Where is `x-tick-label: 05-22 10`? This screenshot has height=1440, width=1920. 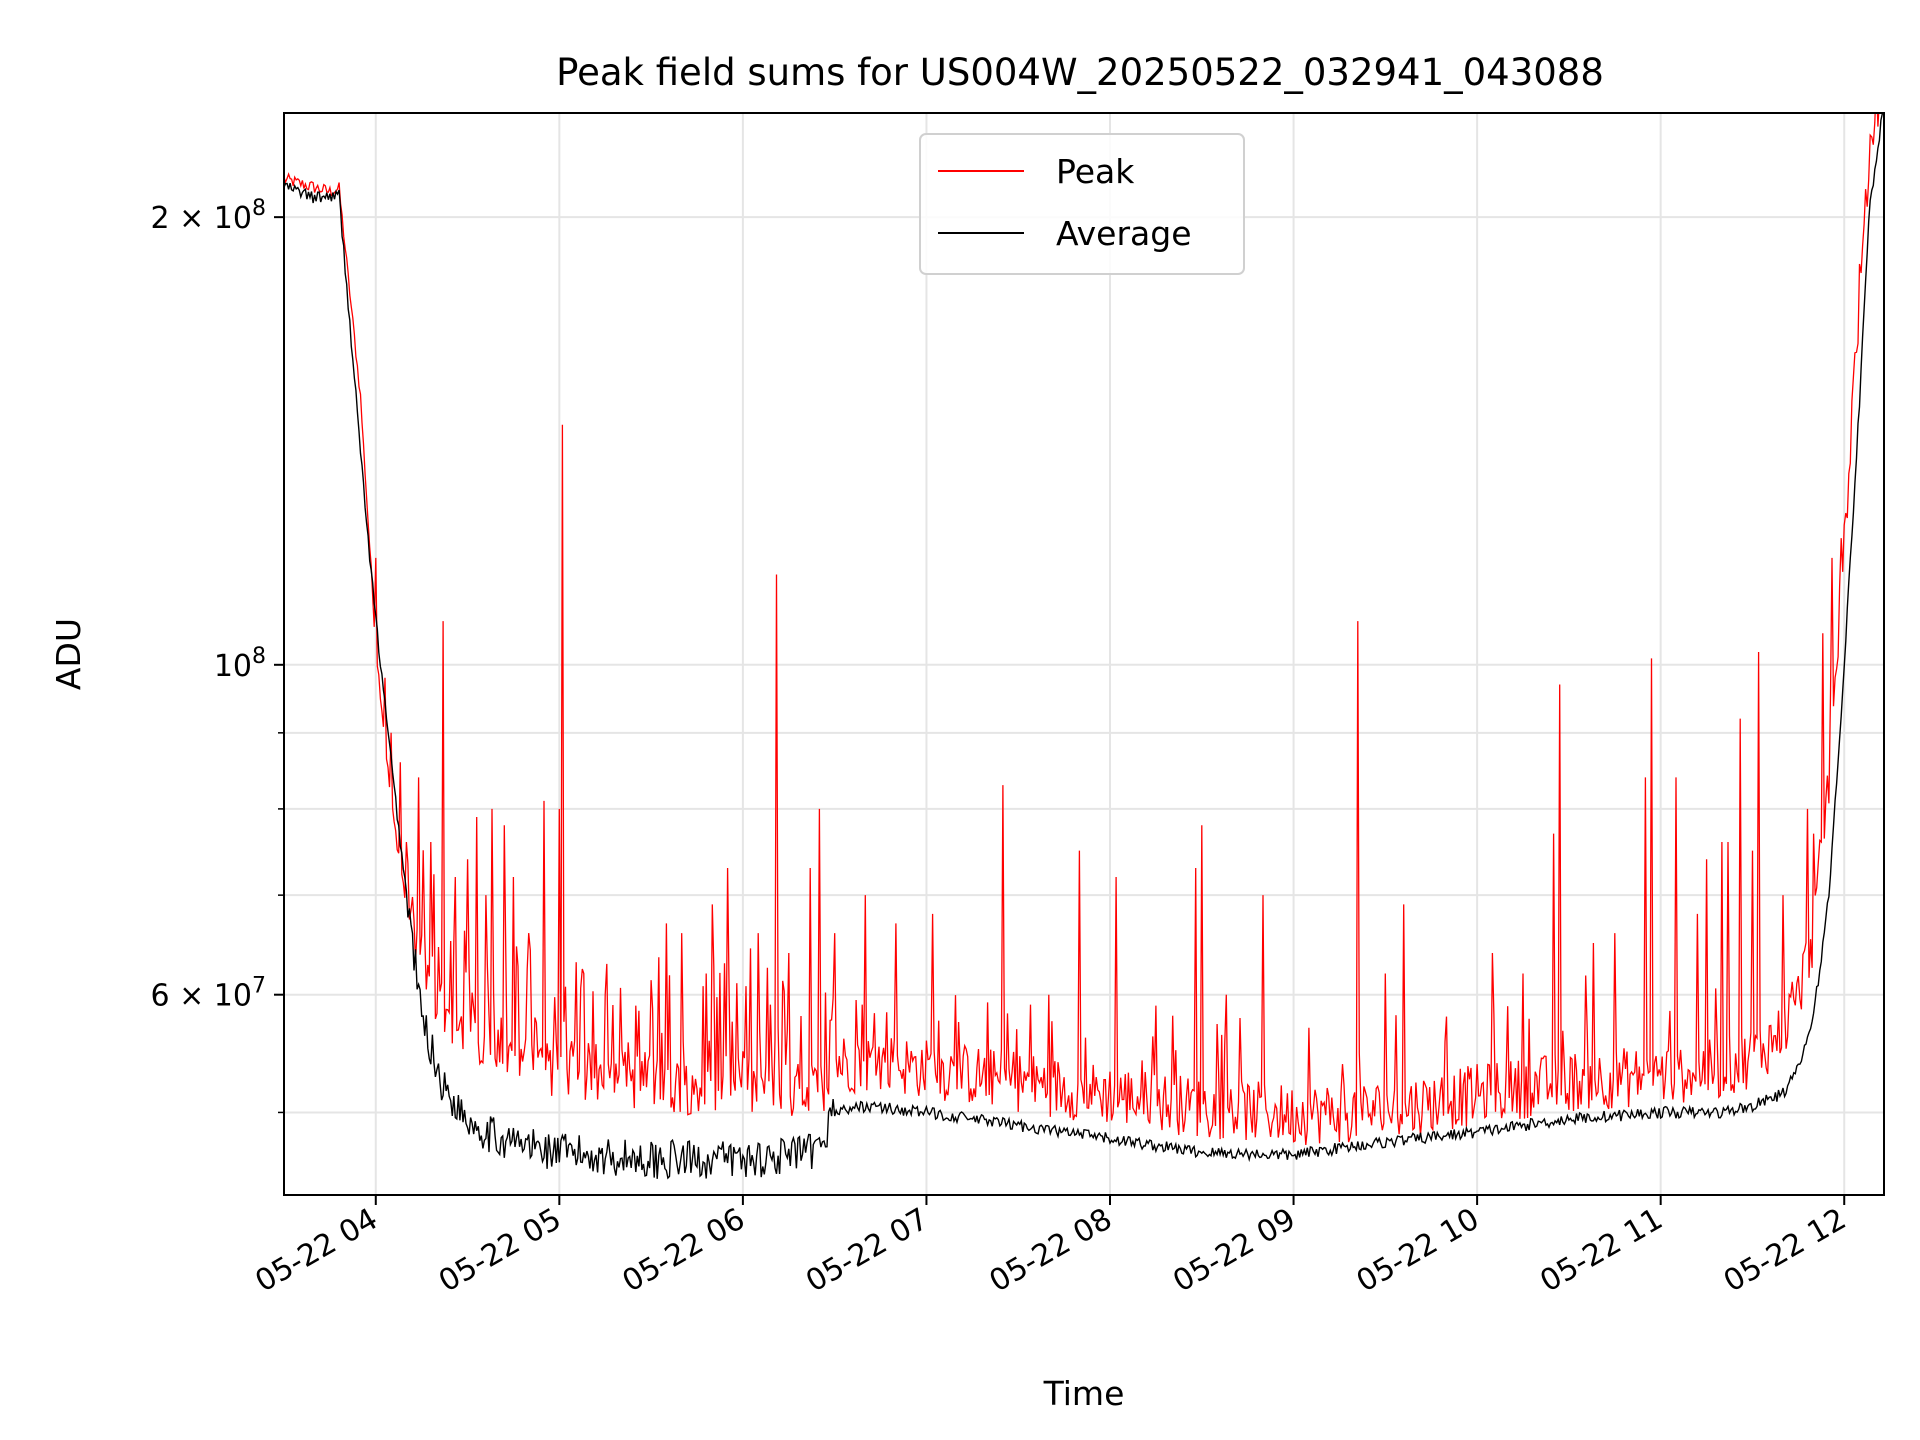
x-tick-label: 05-22 10 is located at coordinates (1418, 1251).